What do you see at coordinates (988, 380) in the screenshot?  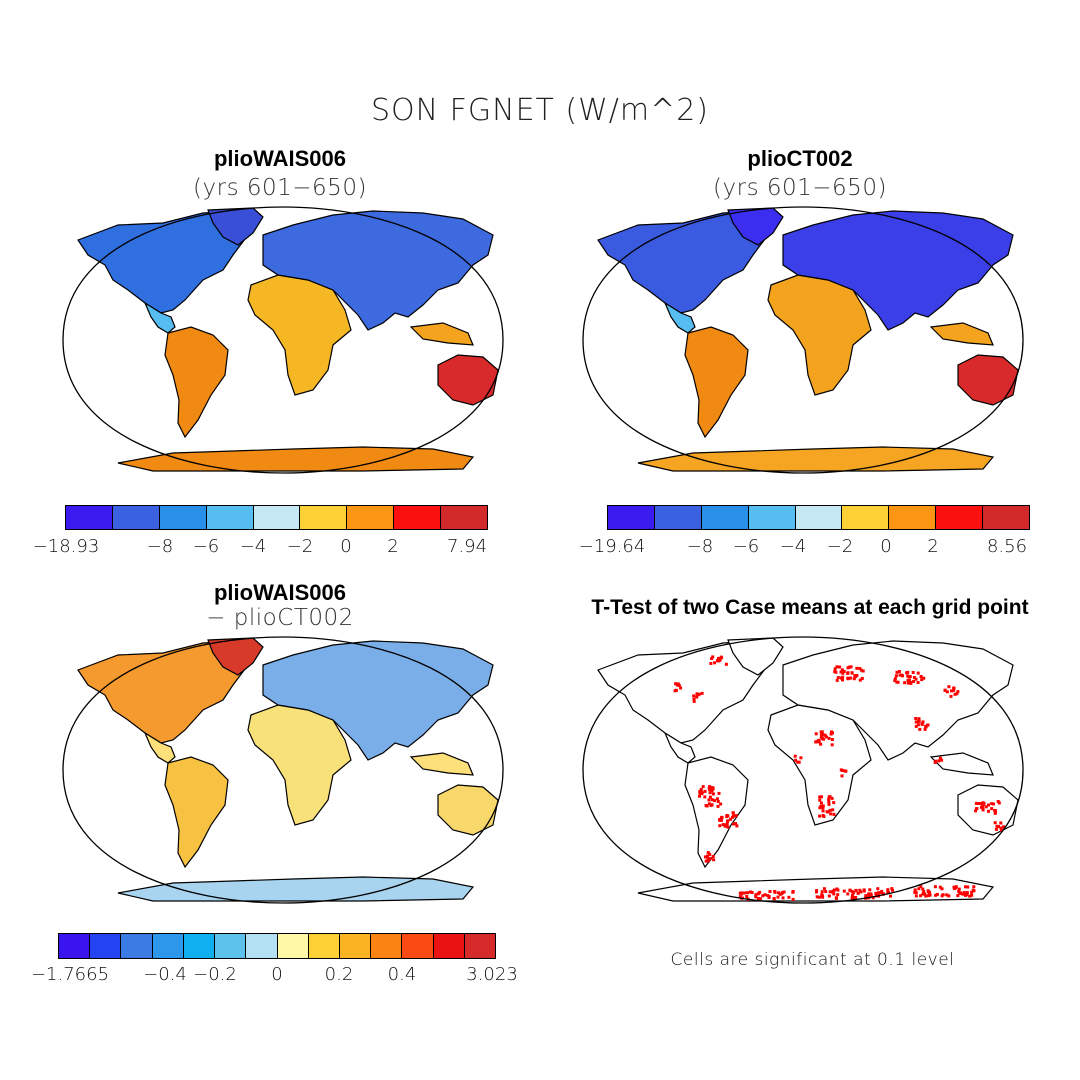 I see `continent-australia` at bounding box center [988, 380].